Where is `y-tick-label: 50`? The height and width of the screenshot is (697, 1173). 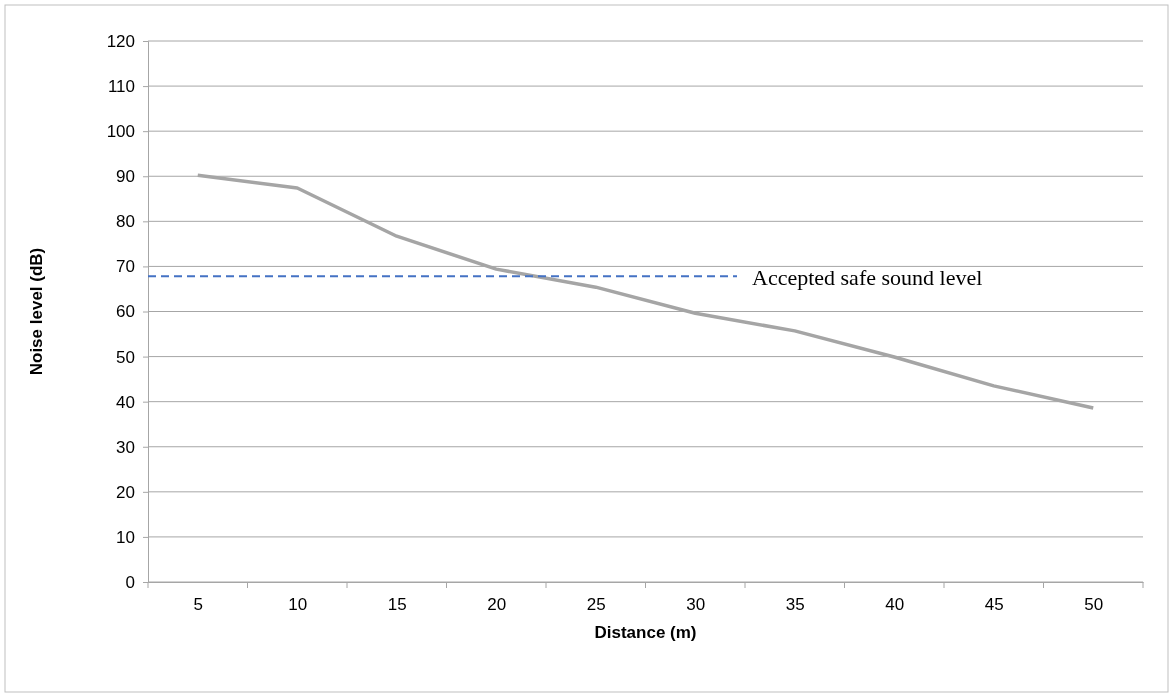
y-tick-label: 50 is located at coordinates (125, 357).